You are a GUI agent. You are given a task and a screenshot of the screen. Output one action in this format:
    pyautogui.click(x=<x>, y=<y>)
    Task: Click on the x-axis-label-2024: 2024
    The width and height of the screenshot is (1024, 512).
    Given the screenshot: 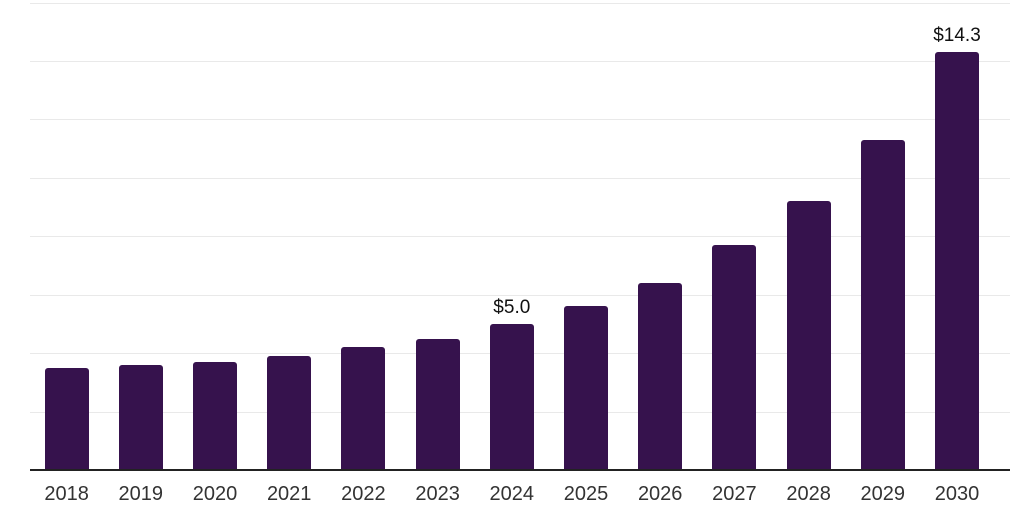 What is the action you would take?
    pyautogui.click(x=512, y=494)
    